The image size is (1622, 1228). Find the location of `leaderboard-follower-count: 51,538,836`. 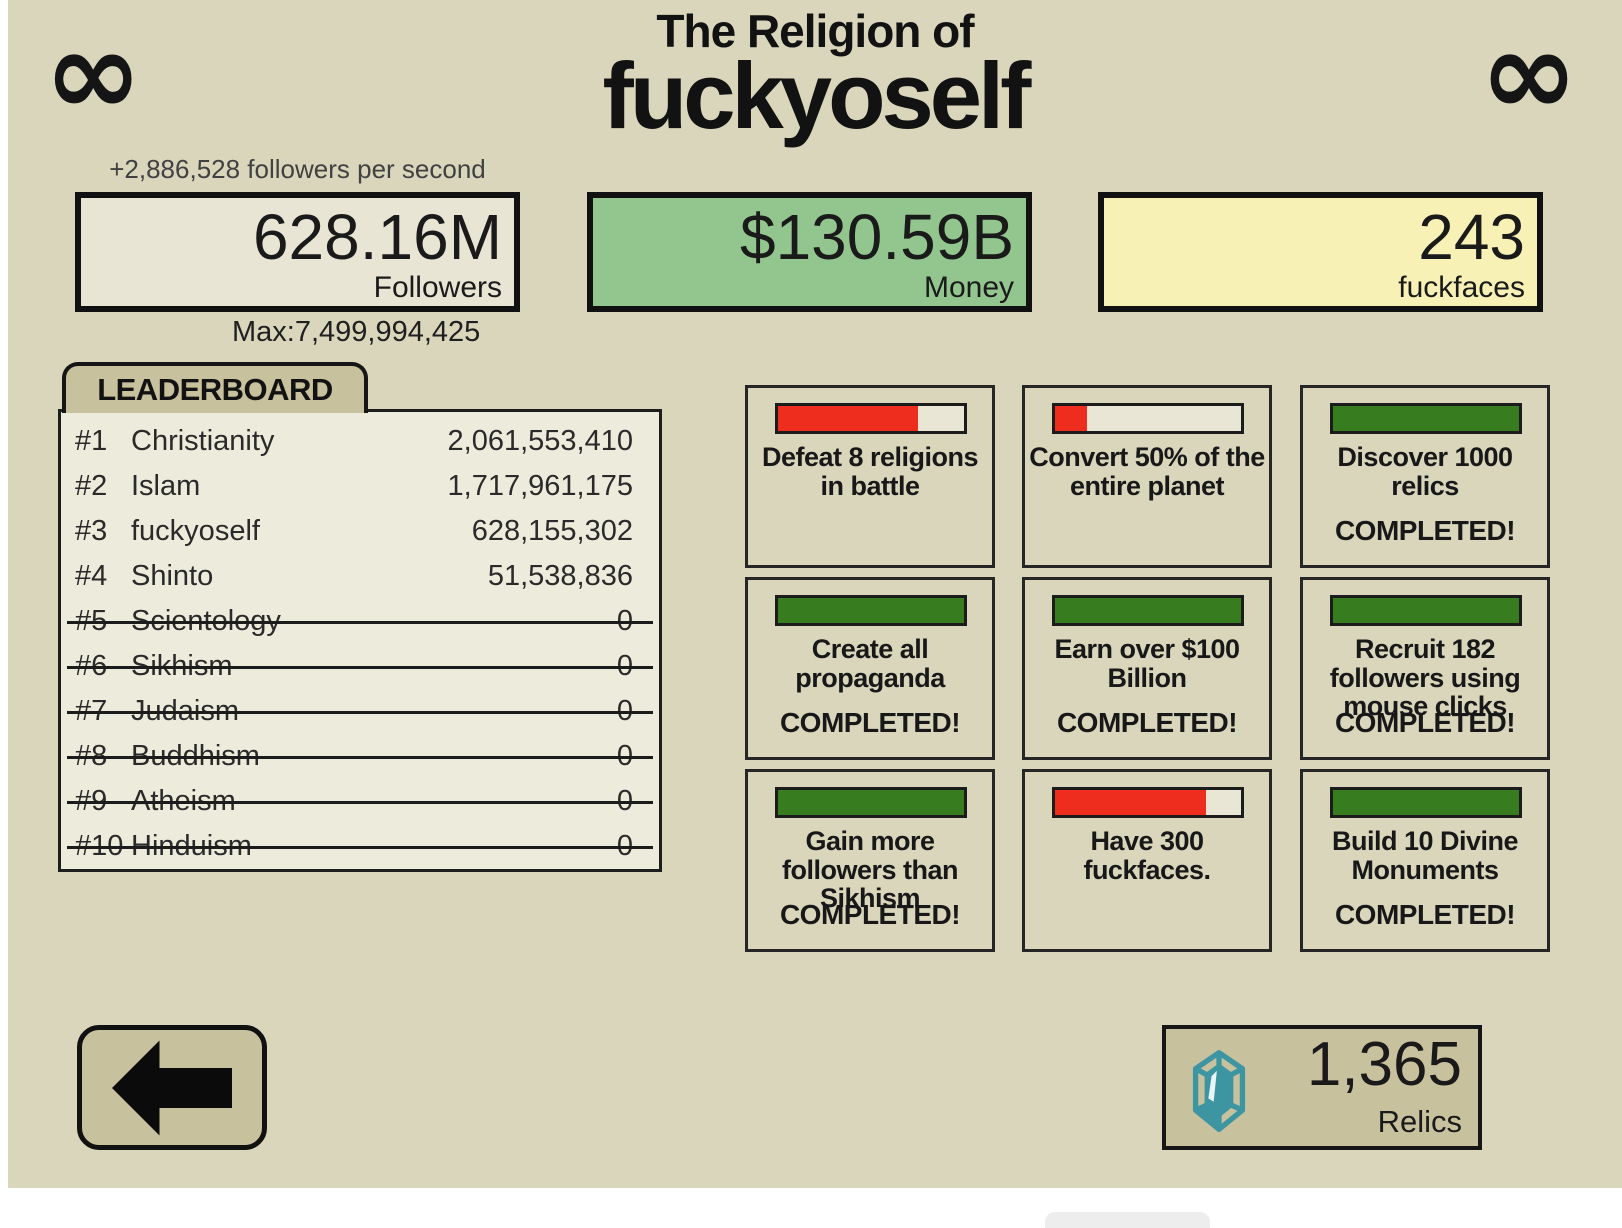

leaderboard-follower-count: 51,538,836 is located at coordinates (560, 576).